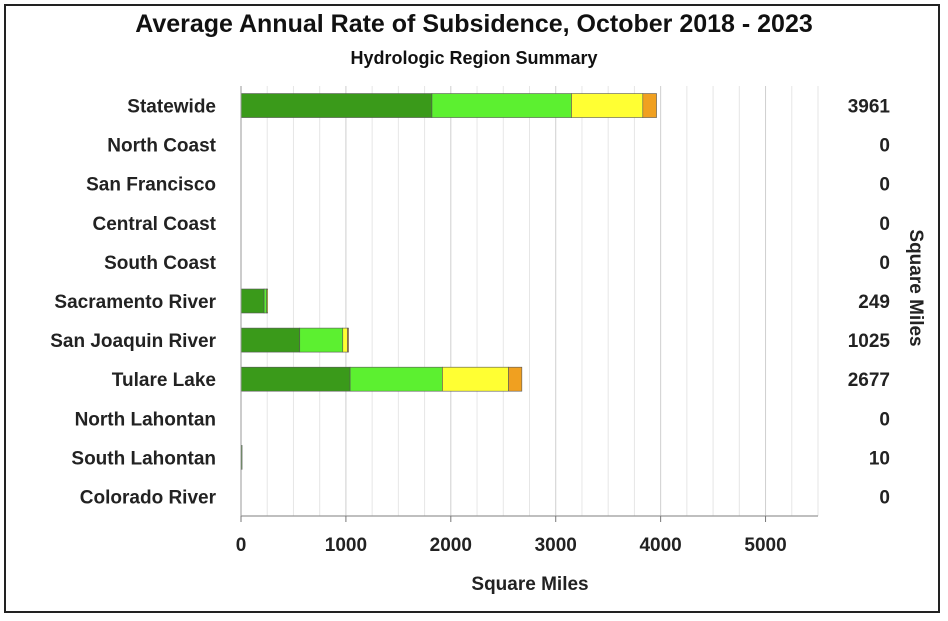 This screenshot has height=621, width=948. I want to click on right-axis-title: Square Miles, so click(915, 287).